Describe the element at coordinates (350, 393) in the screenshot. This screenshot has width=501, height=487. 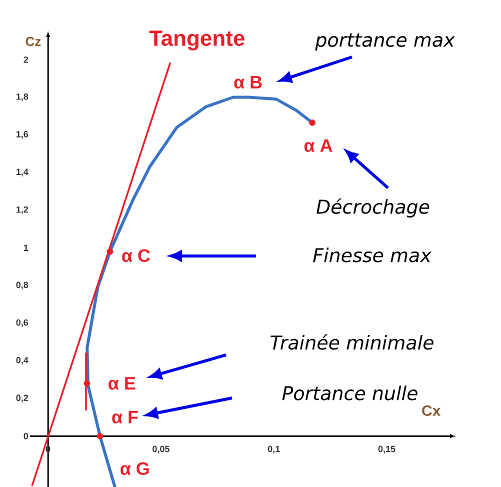
I see `annotation: Portance nulle` at that location.